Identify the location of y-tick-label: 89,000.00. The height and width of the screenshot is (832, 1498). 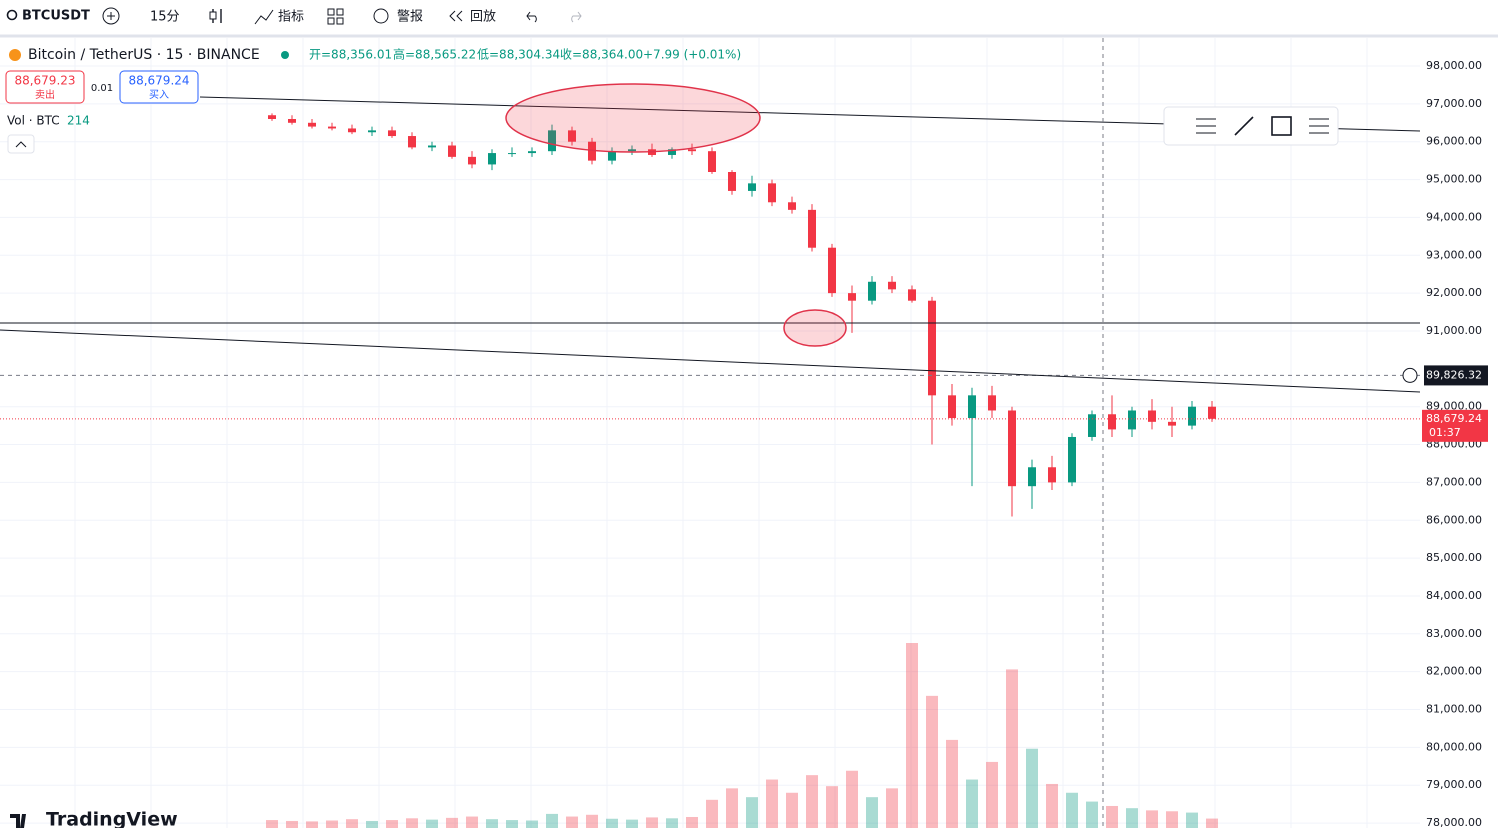
(1454, 406).